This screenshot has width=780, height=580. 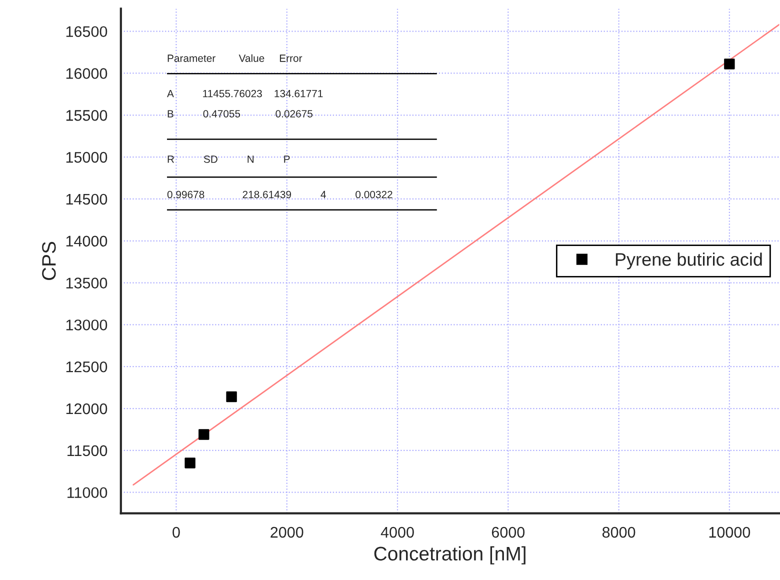 I want to click on annotation: R SD N P, so click(x=229, y=159).